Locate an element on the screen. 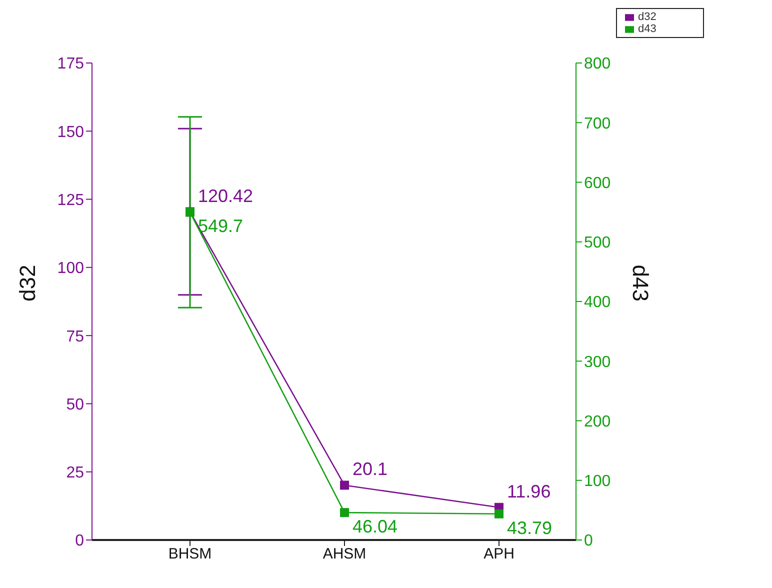 The width and height of the screenshot is (772, 588). data-label: 120.42 is located at coordinates (226, 196).